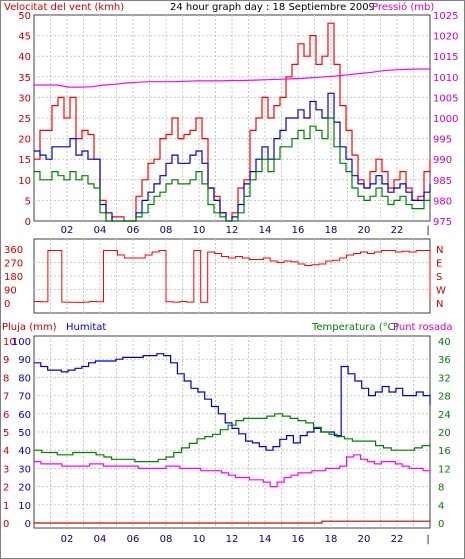 The height and width of the screenshot is (559, 465). Describe the element at coordinates (24, 119) in the screenshot. I see `wind-tick-label: 25` at that location.